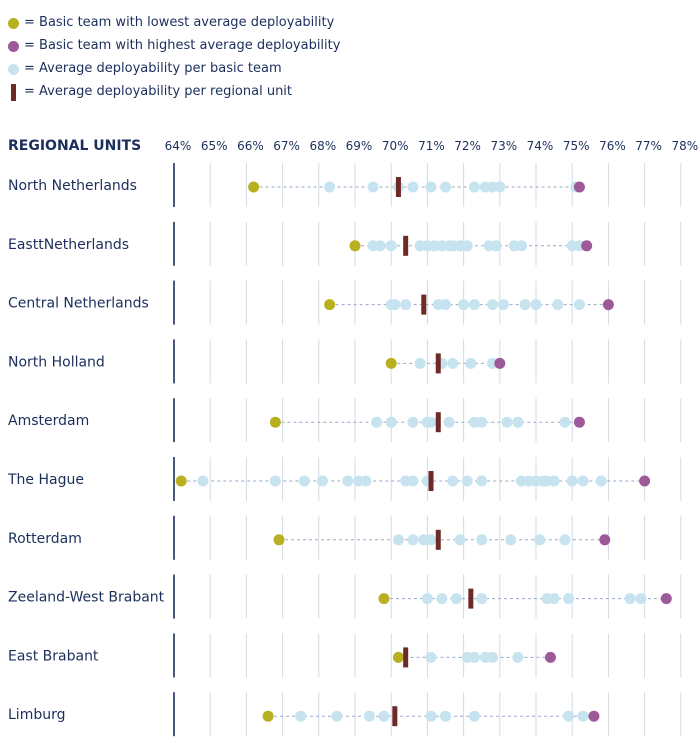  I want to click on row-2: Central Netherlands, so click(345, 302).